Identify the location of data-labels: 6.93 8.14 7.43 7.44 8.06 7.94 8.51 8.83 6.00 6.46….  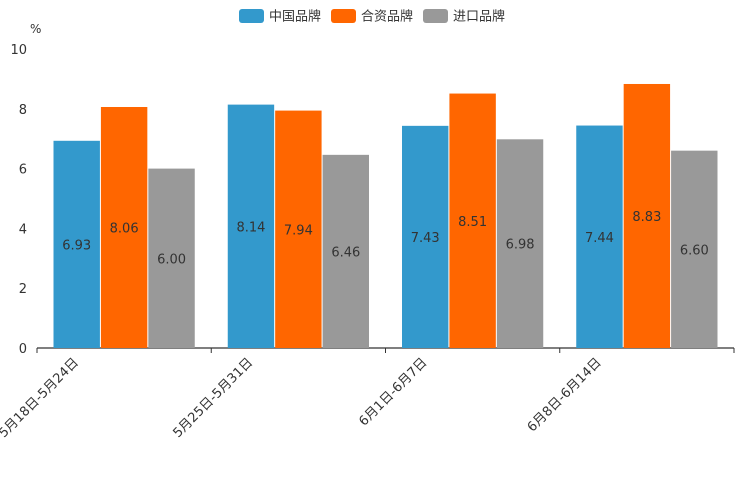
(385, 238).